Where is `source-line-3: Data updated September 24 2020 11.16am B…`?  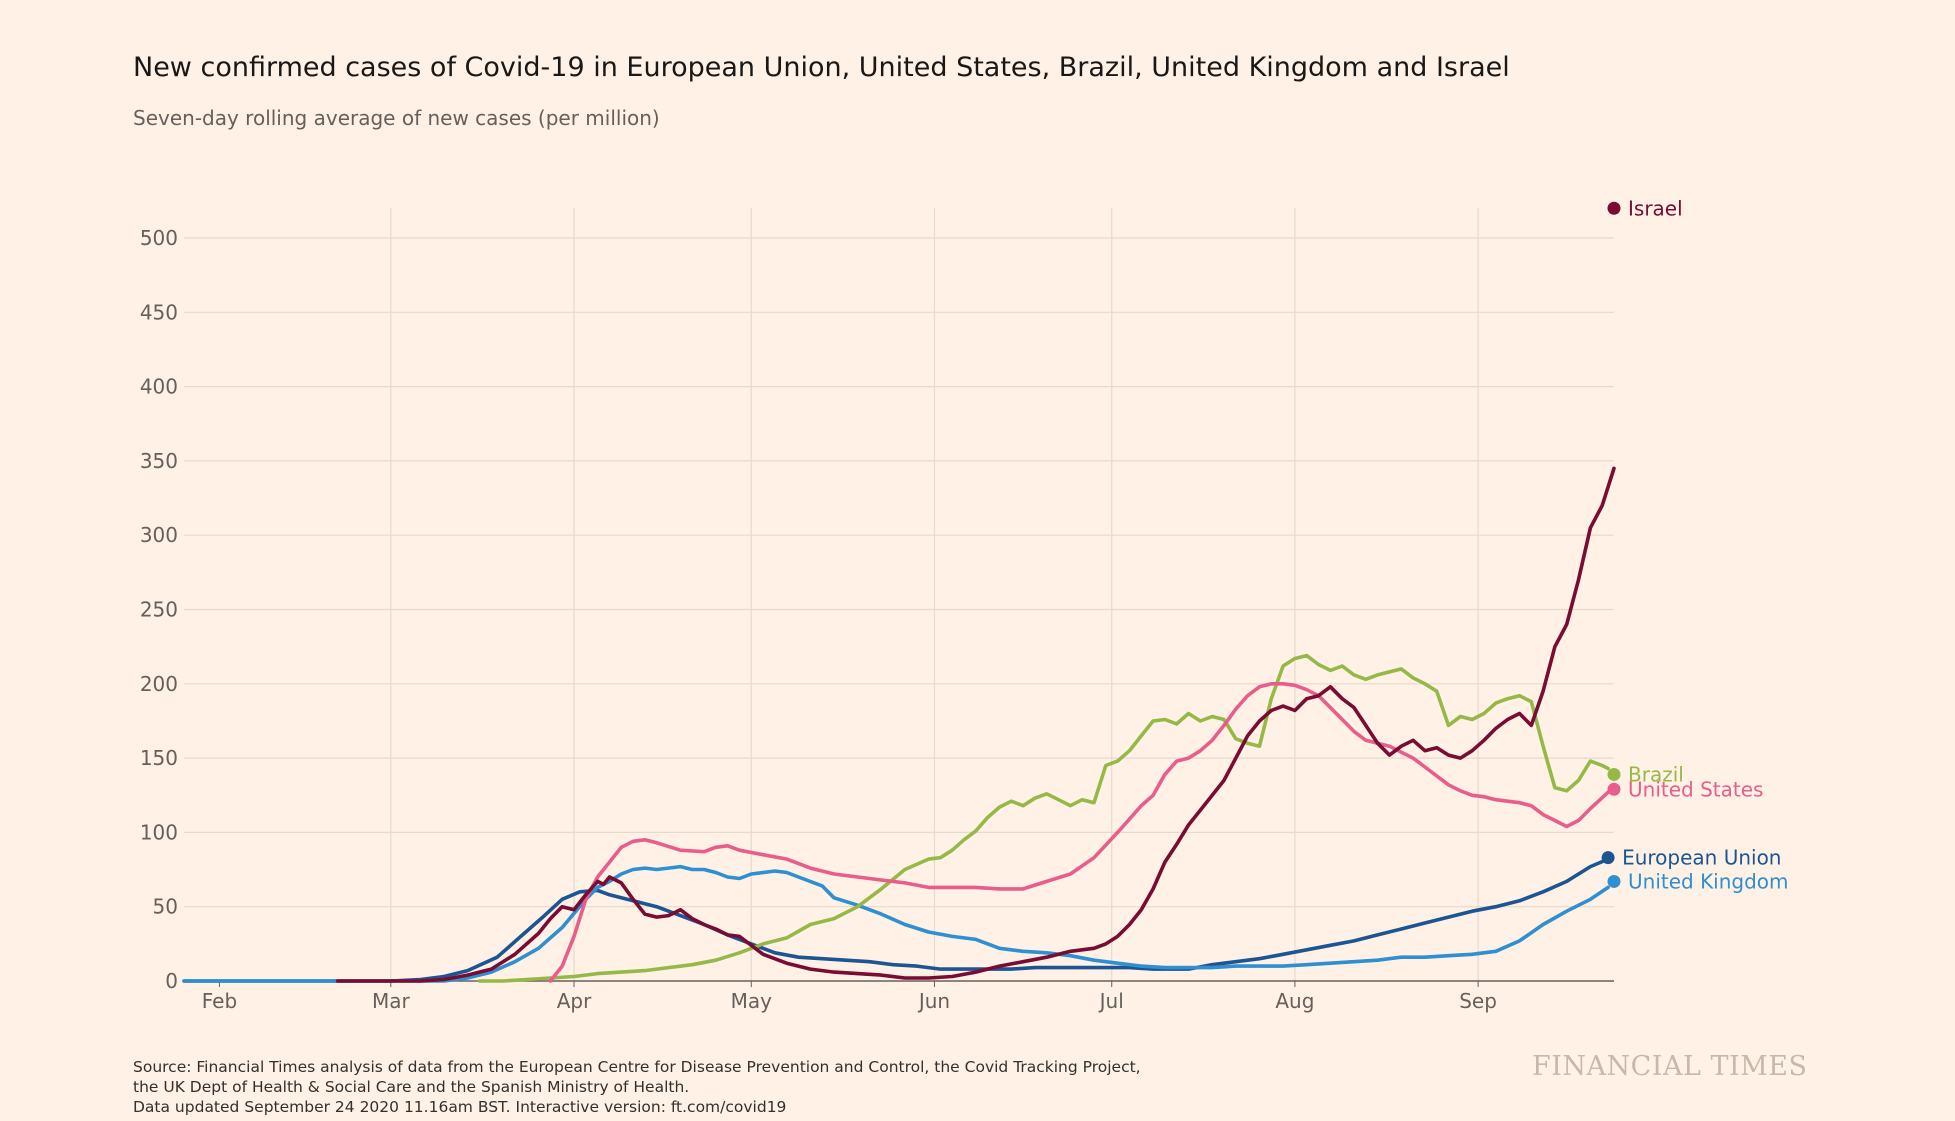
source-line-3: Data updated September 24 2020 11.16am B… is located at coordinates (460, 1107).